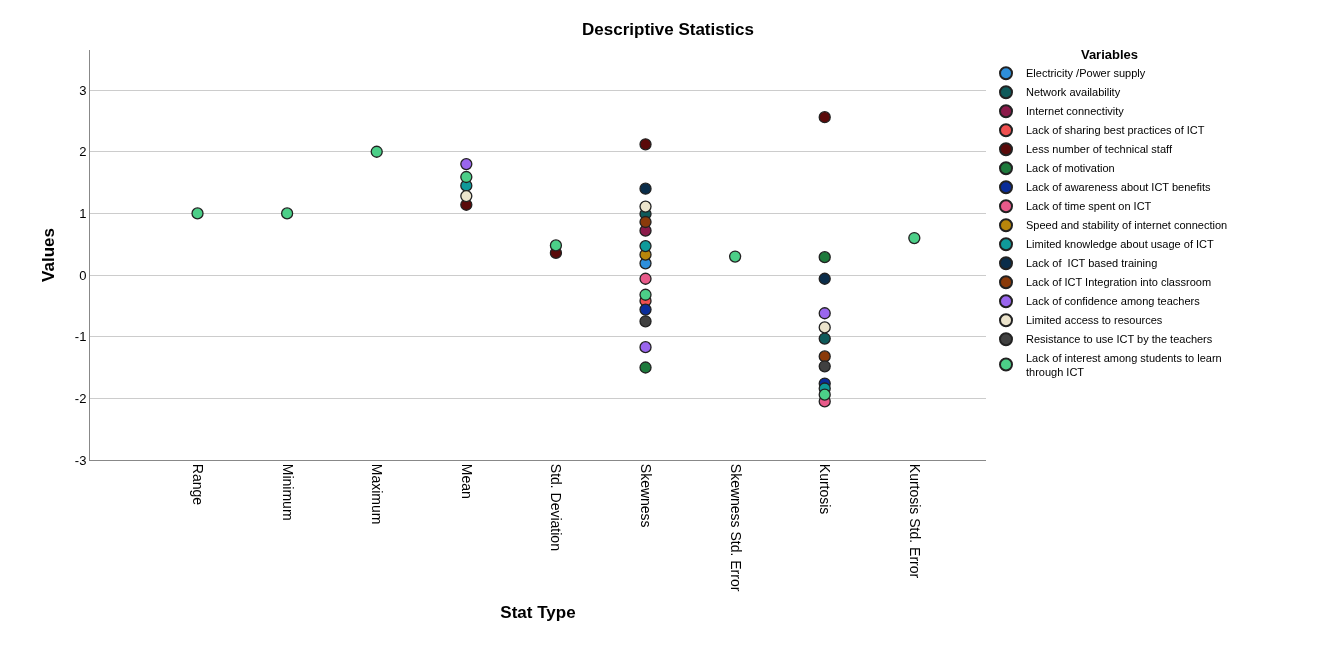 The image size is (1336, 650). Describe the element at coordinates (80, 398) in the screenshot. I see `y-tick-label: -2` at that location.